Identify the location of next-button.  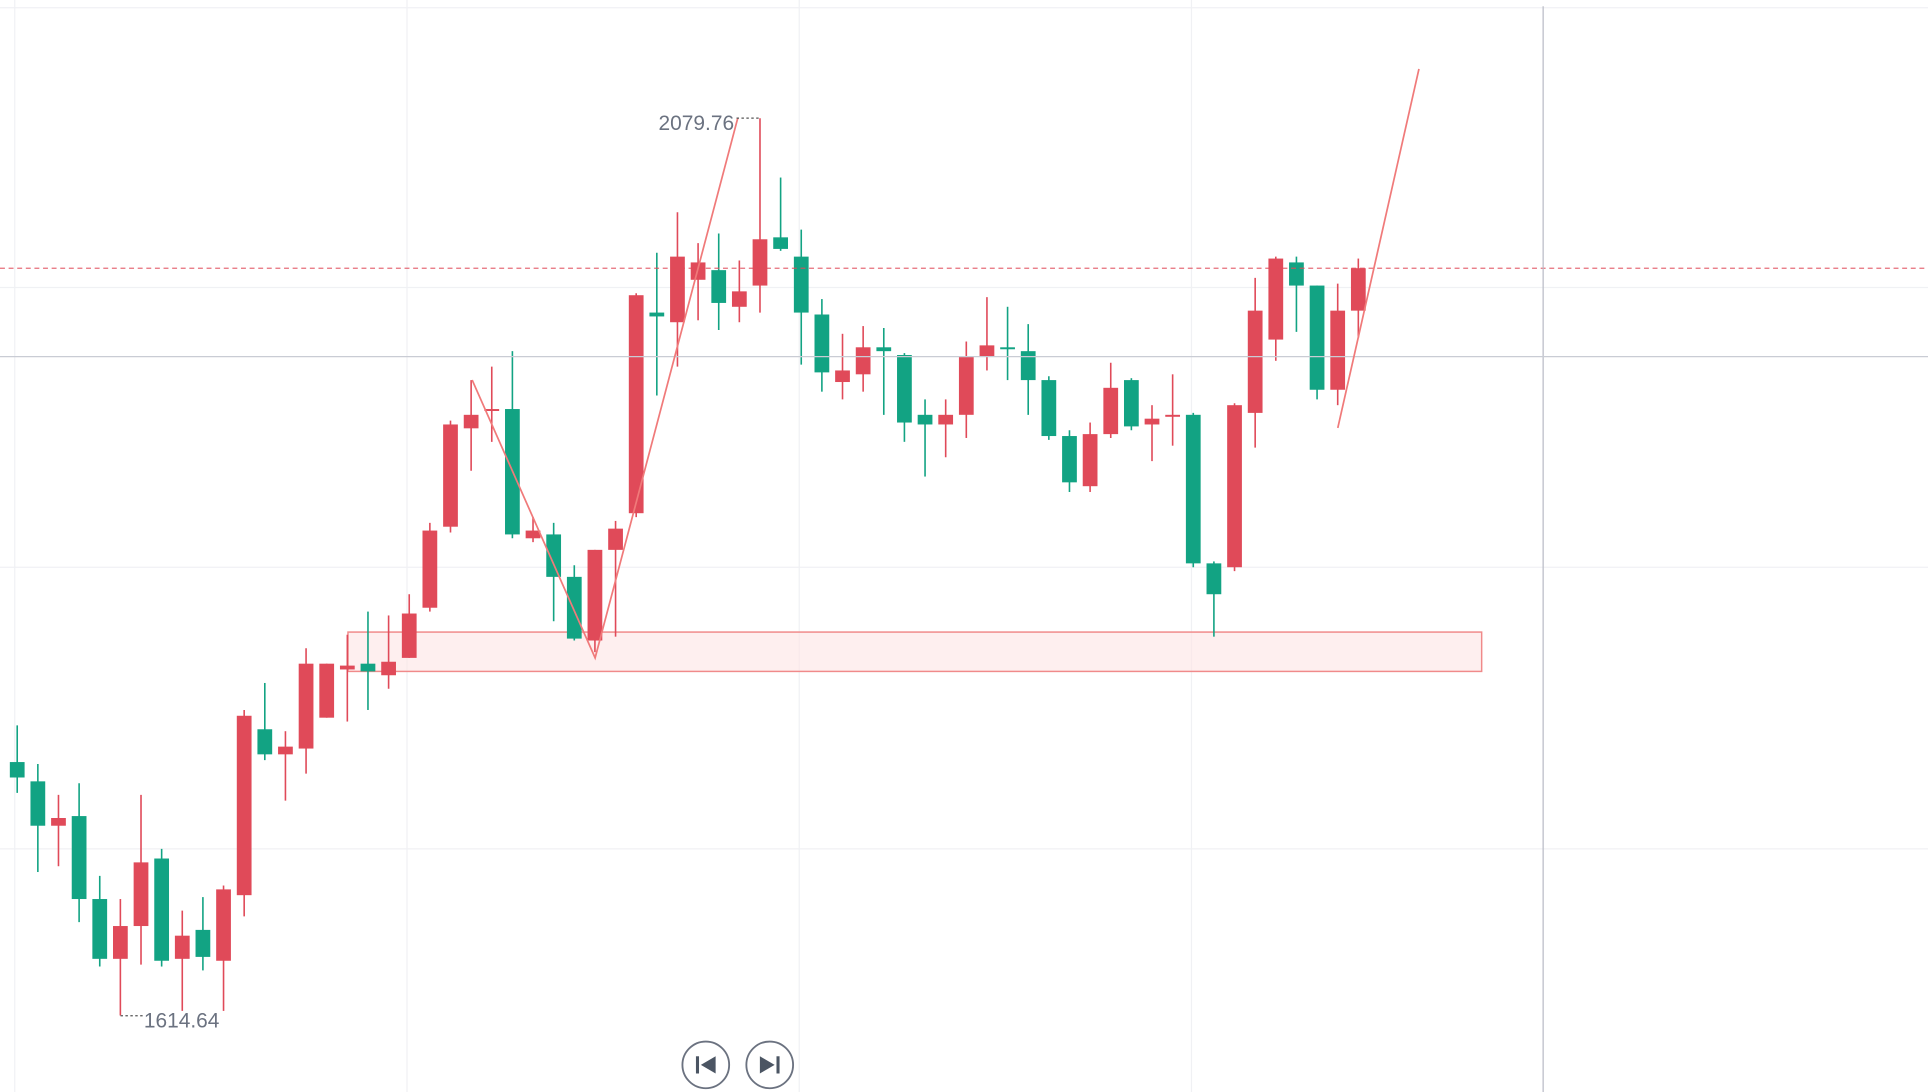
(770, 1065).